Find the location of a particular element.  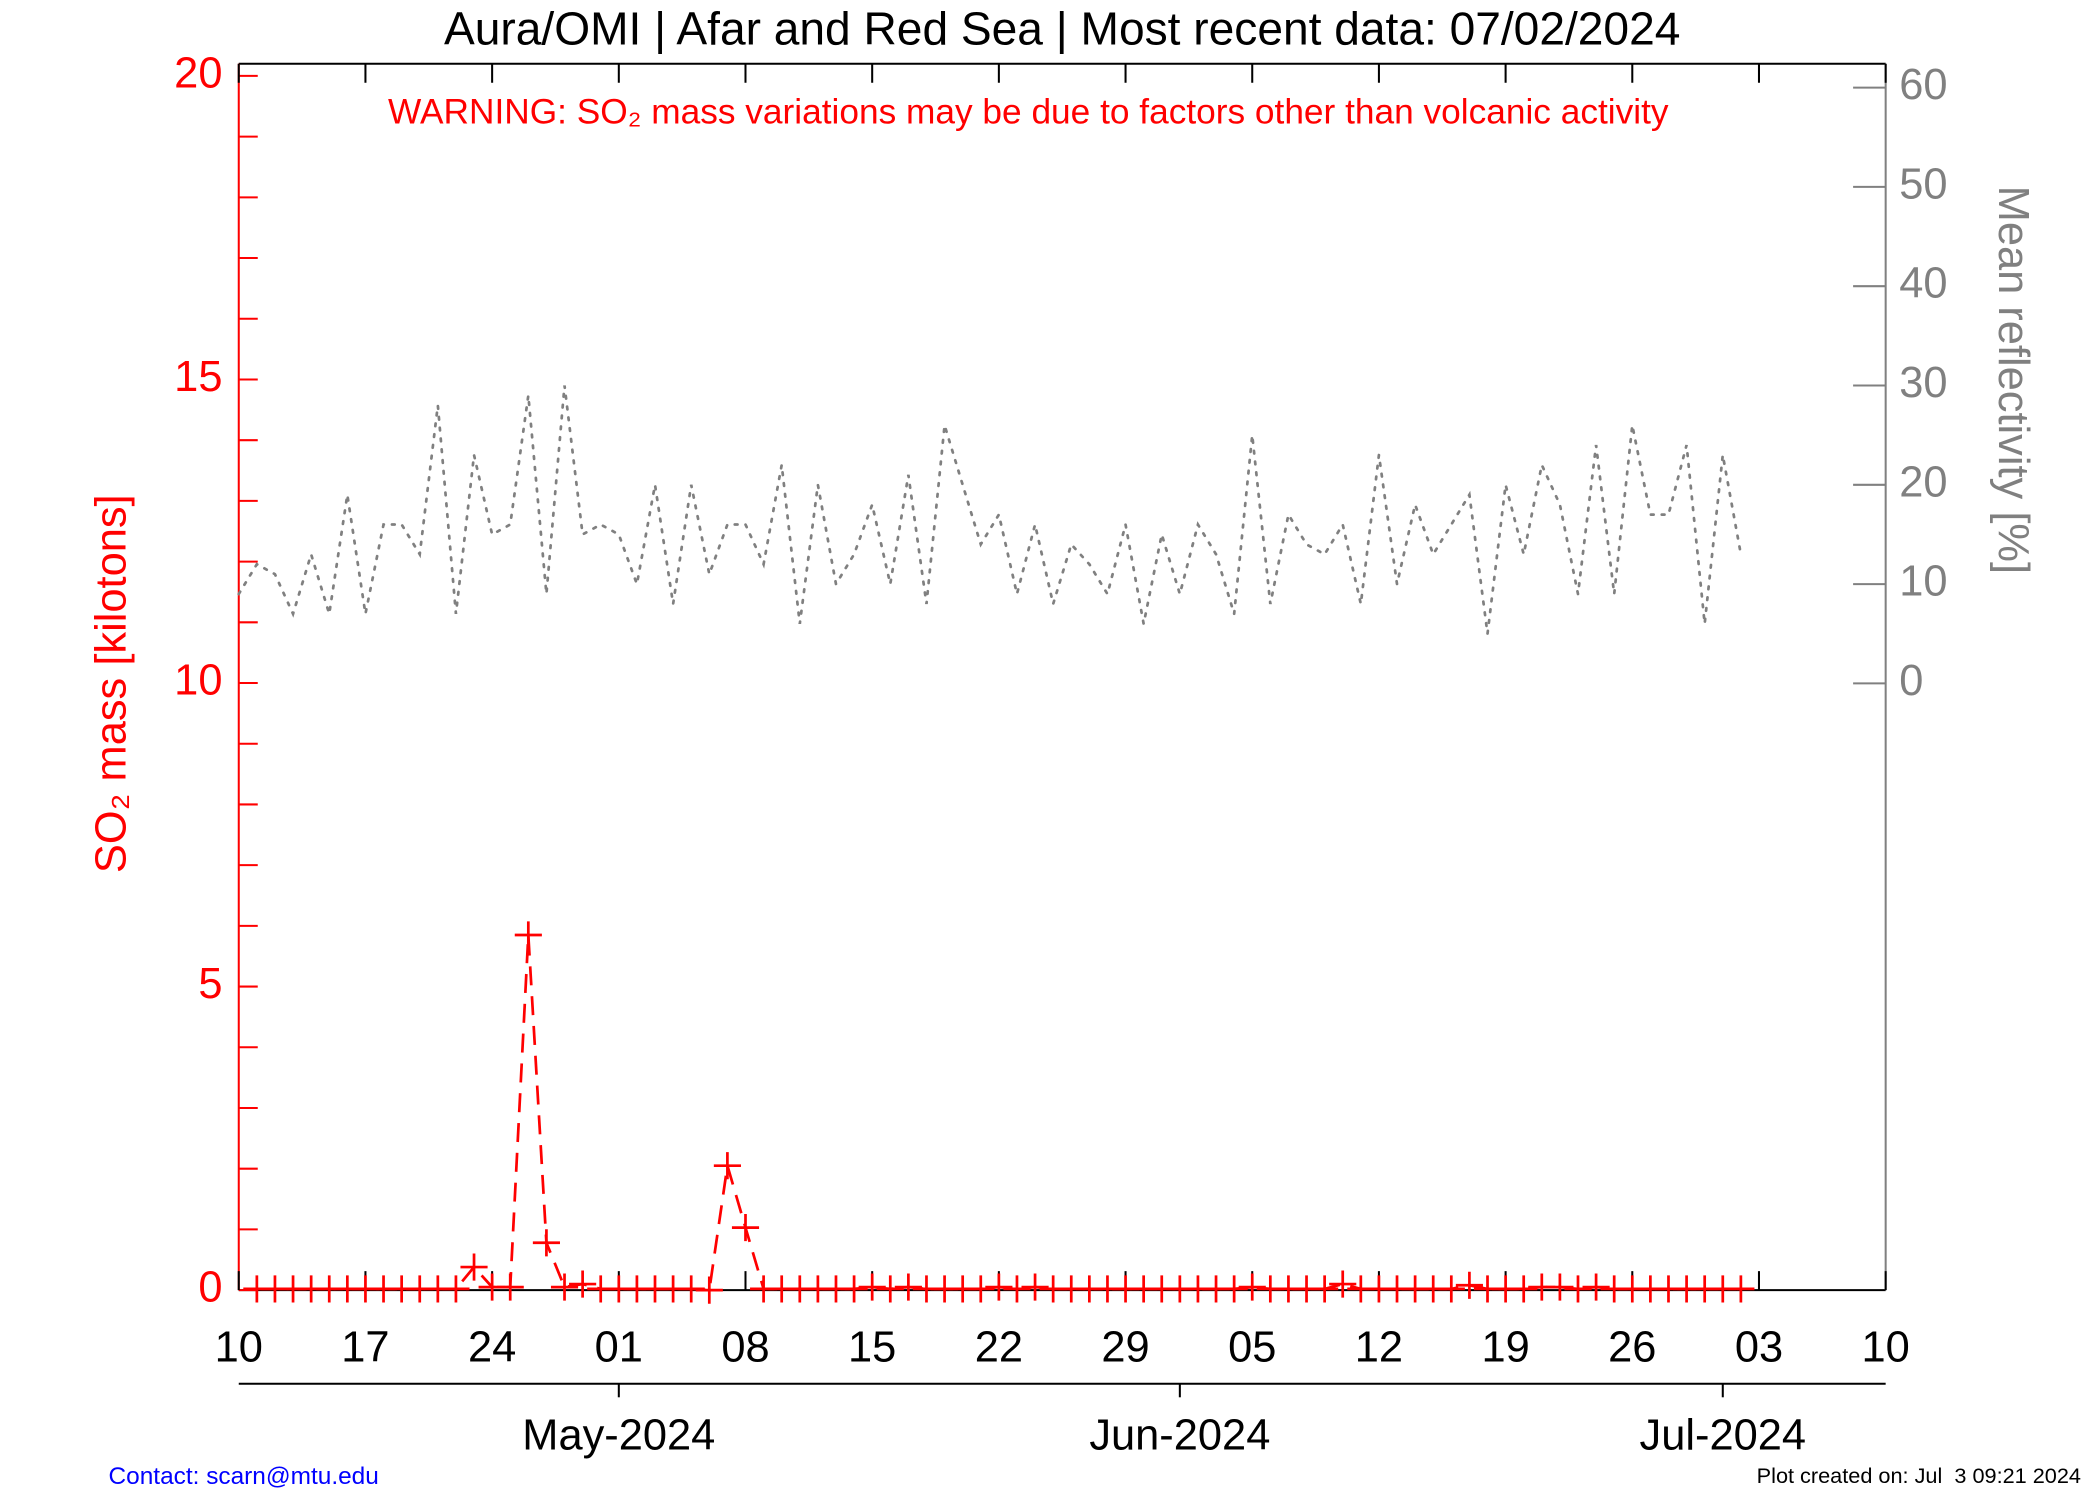

y2-tick-label: 30 is located at coordinates (1923, 383).